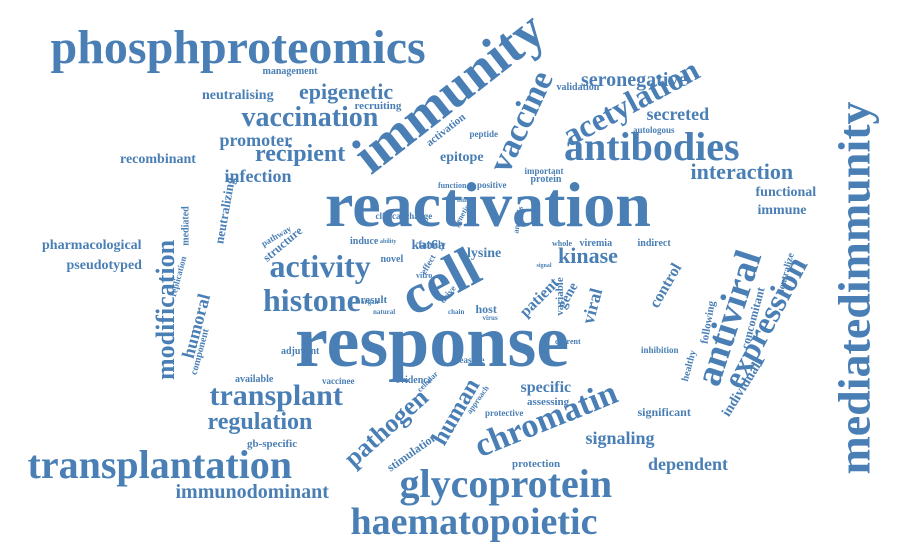  I want to click on cloud-word: indirect, so click(654, 243).